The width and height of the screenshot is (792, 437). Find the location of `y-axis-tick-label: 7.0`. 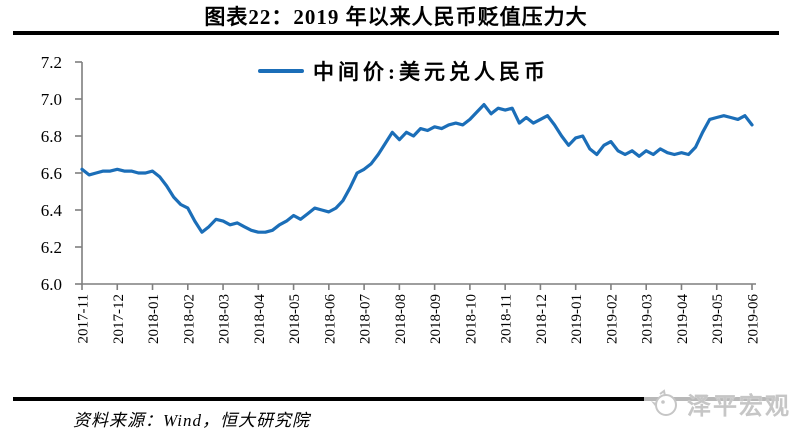

y-axis-tick-label: 7.0 is located at coordinates (51, 99).